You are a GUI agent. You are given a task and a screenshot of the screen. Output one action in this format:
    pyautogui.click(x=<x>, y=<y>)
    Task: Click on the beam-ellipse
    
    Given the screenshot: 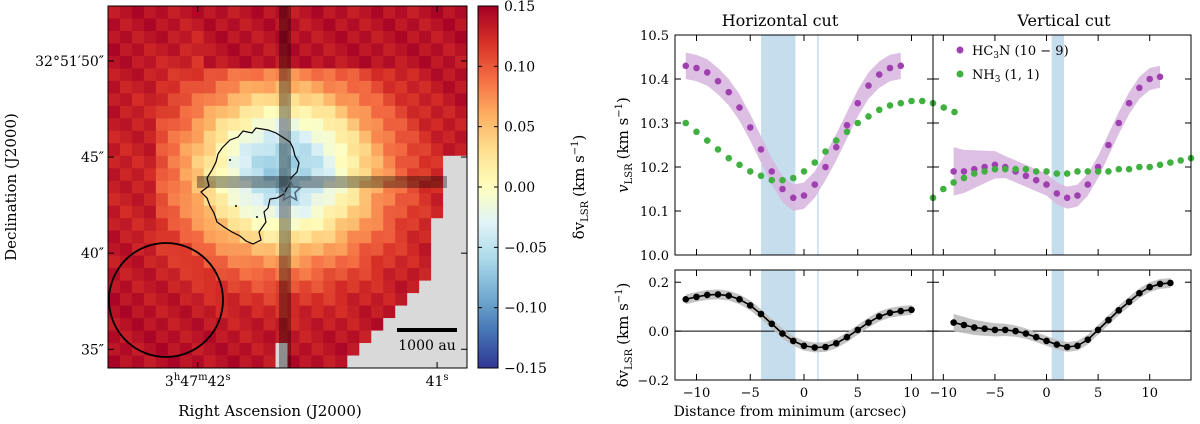 What is the action you would take?
    pyautogui.click(x=166, y=300)
    